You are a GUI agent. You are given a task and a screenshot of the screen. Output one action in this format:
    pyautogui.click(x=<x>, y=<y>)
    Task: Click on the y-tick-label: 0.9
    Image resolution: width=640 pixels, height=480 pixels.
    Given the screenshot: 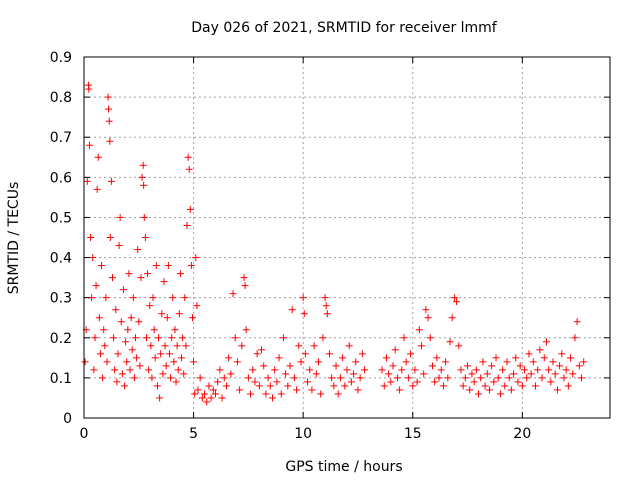 What is the action you would take?
    pyautogui.click(x=61, y=58)
    